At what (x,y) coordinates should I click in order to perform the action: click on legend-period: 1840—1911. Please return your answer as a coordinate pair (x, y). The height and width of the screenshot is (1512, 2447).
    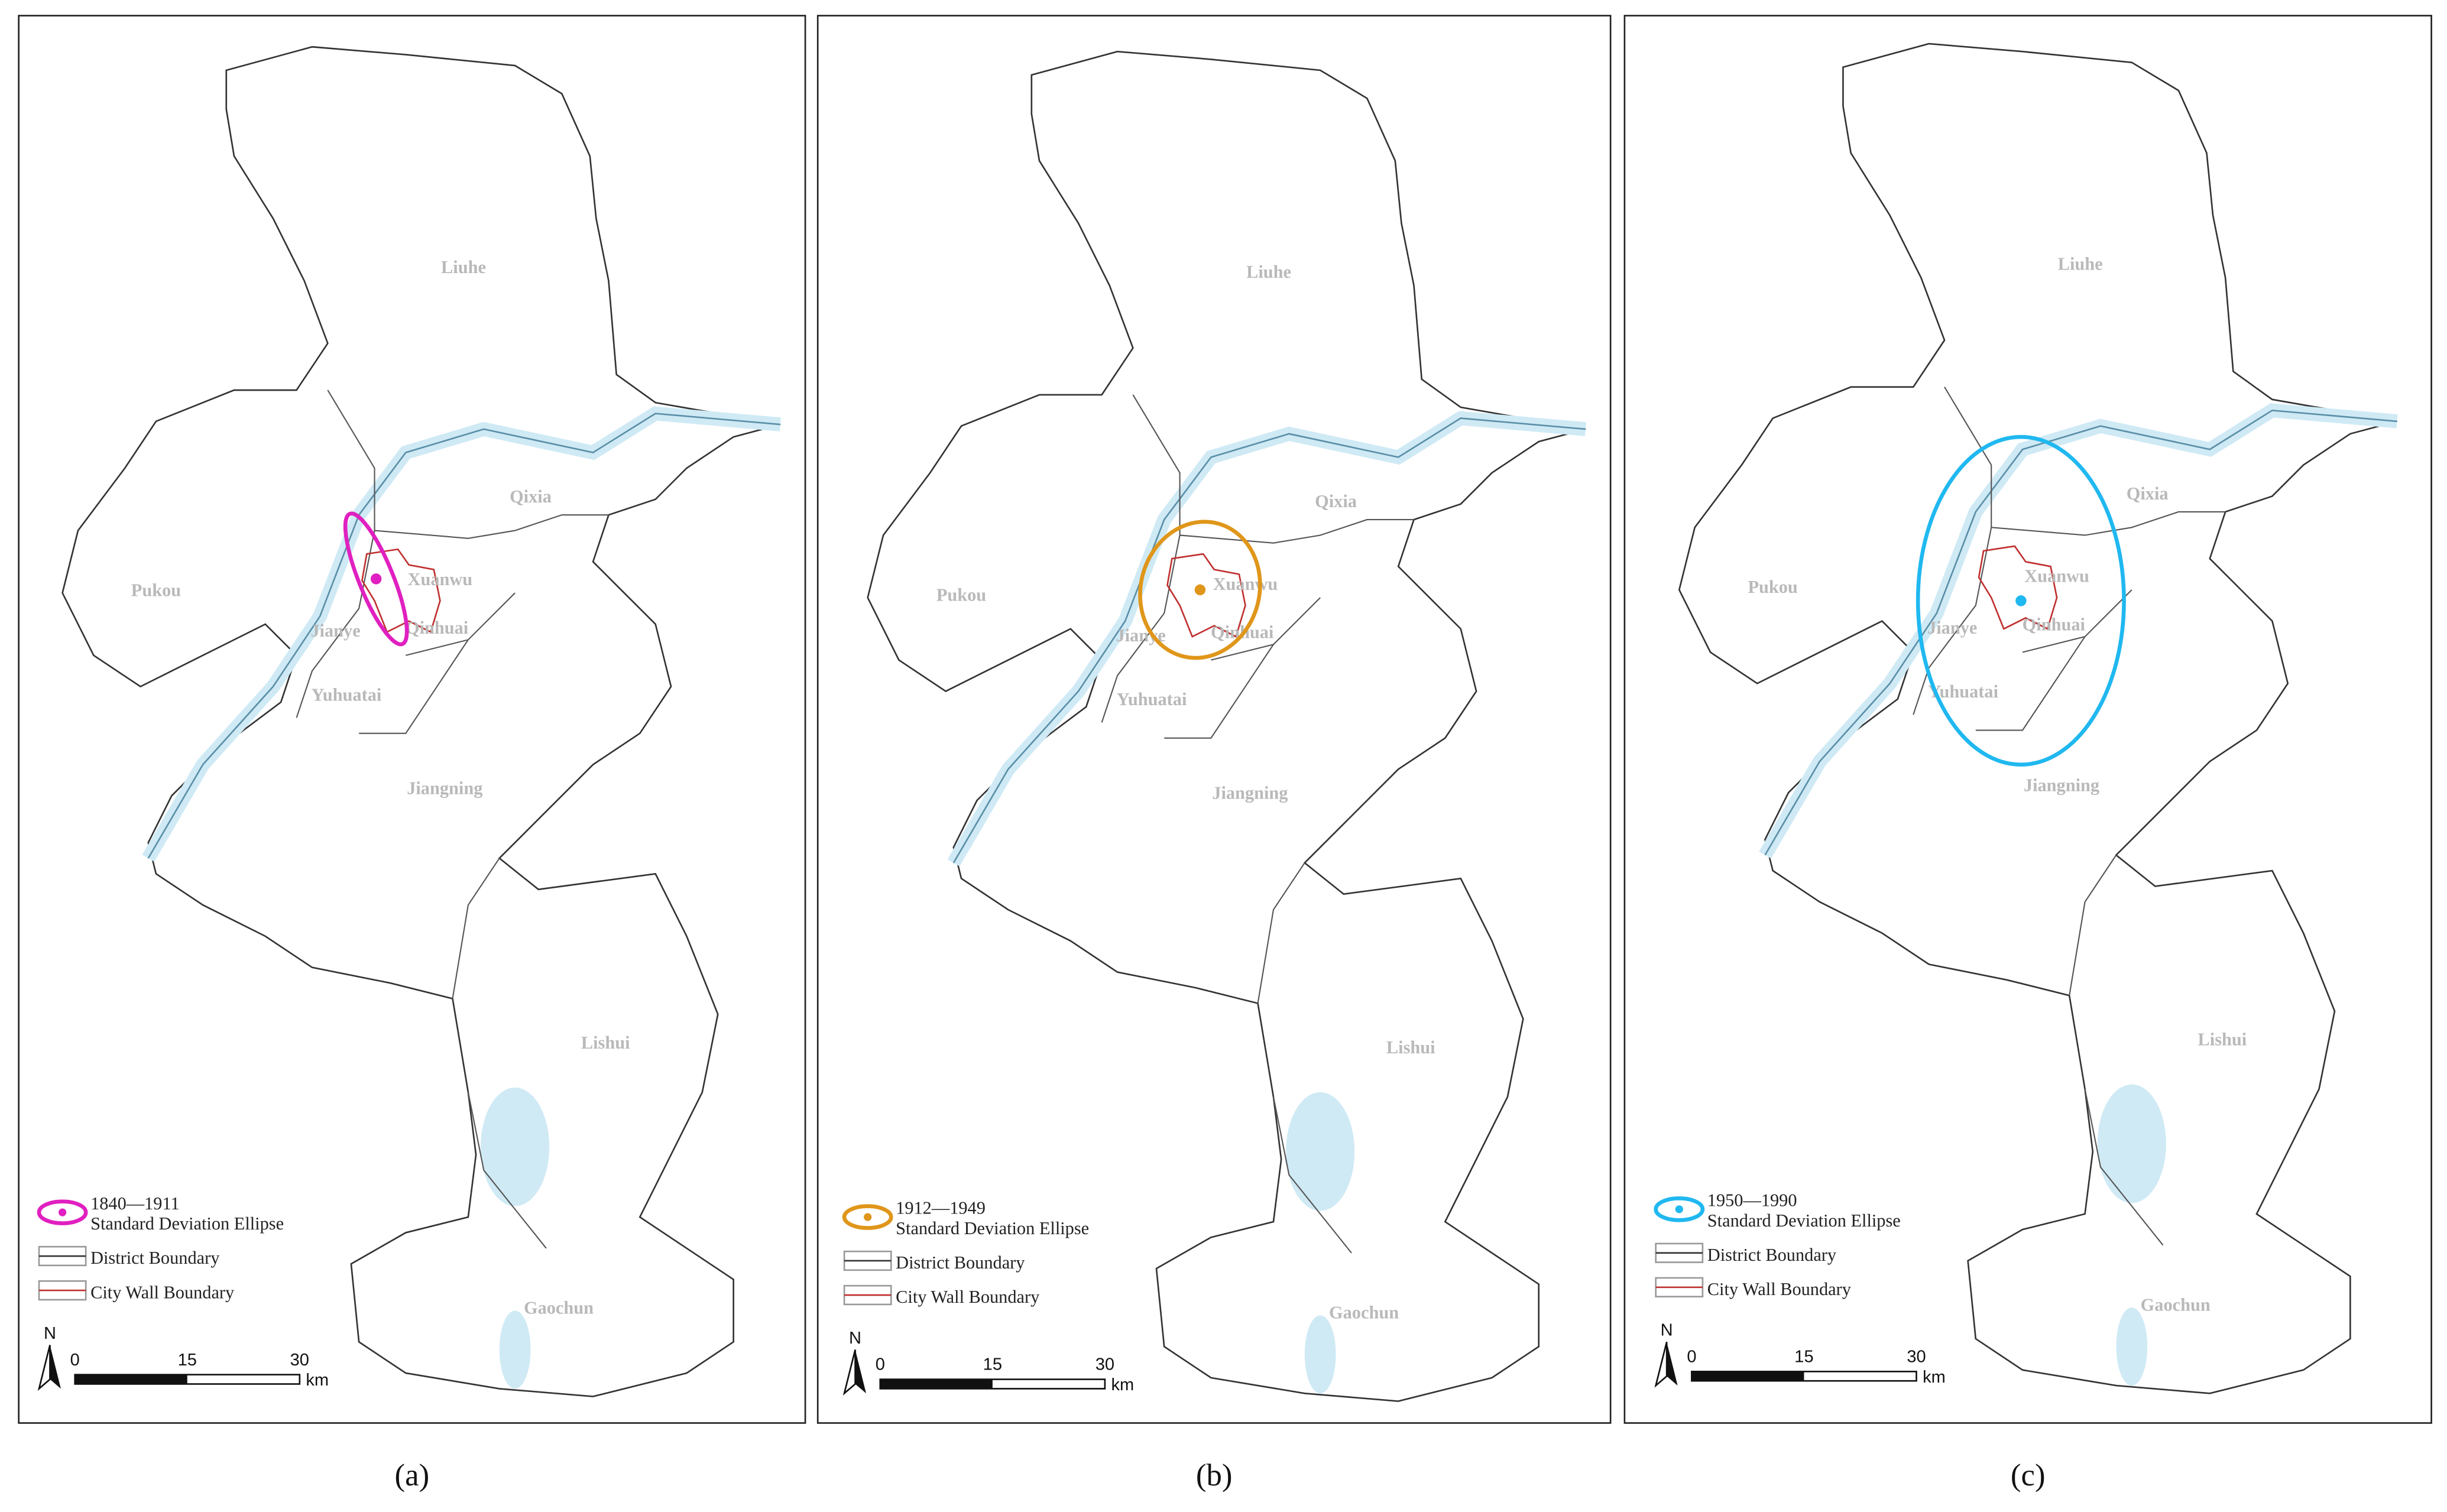
    Looking at the image, I should click on (135, 1203).